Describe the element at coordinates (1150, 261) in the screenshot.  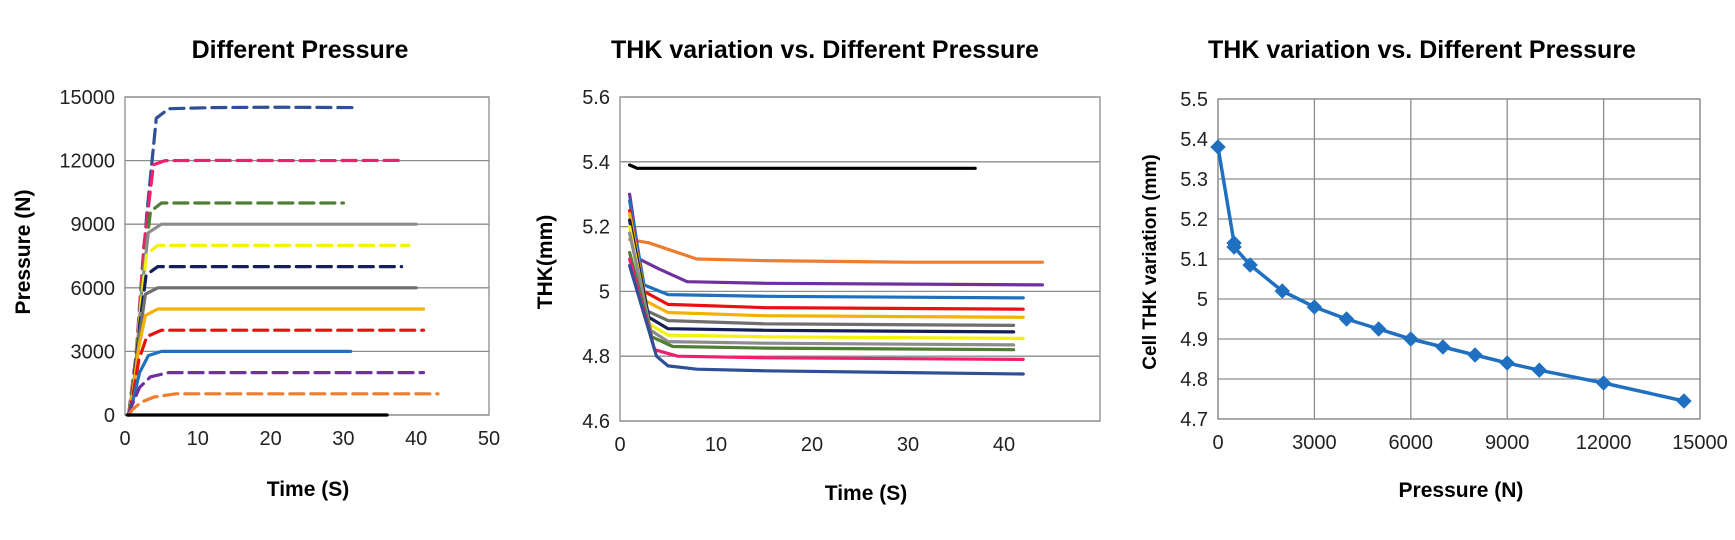
I see `y-axis-label: Cell THK variation (mm)` at that location.